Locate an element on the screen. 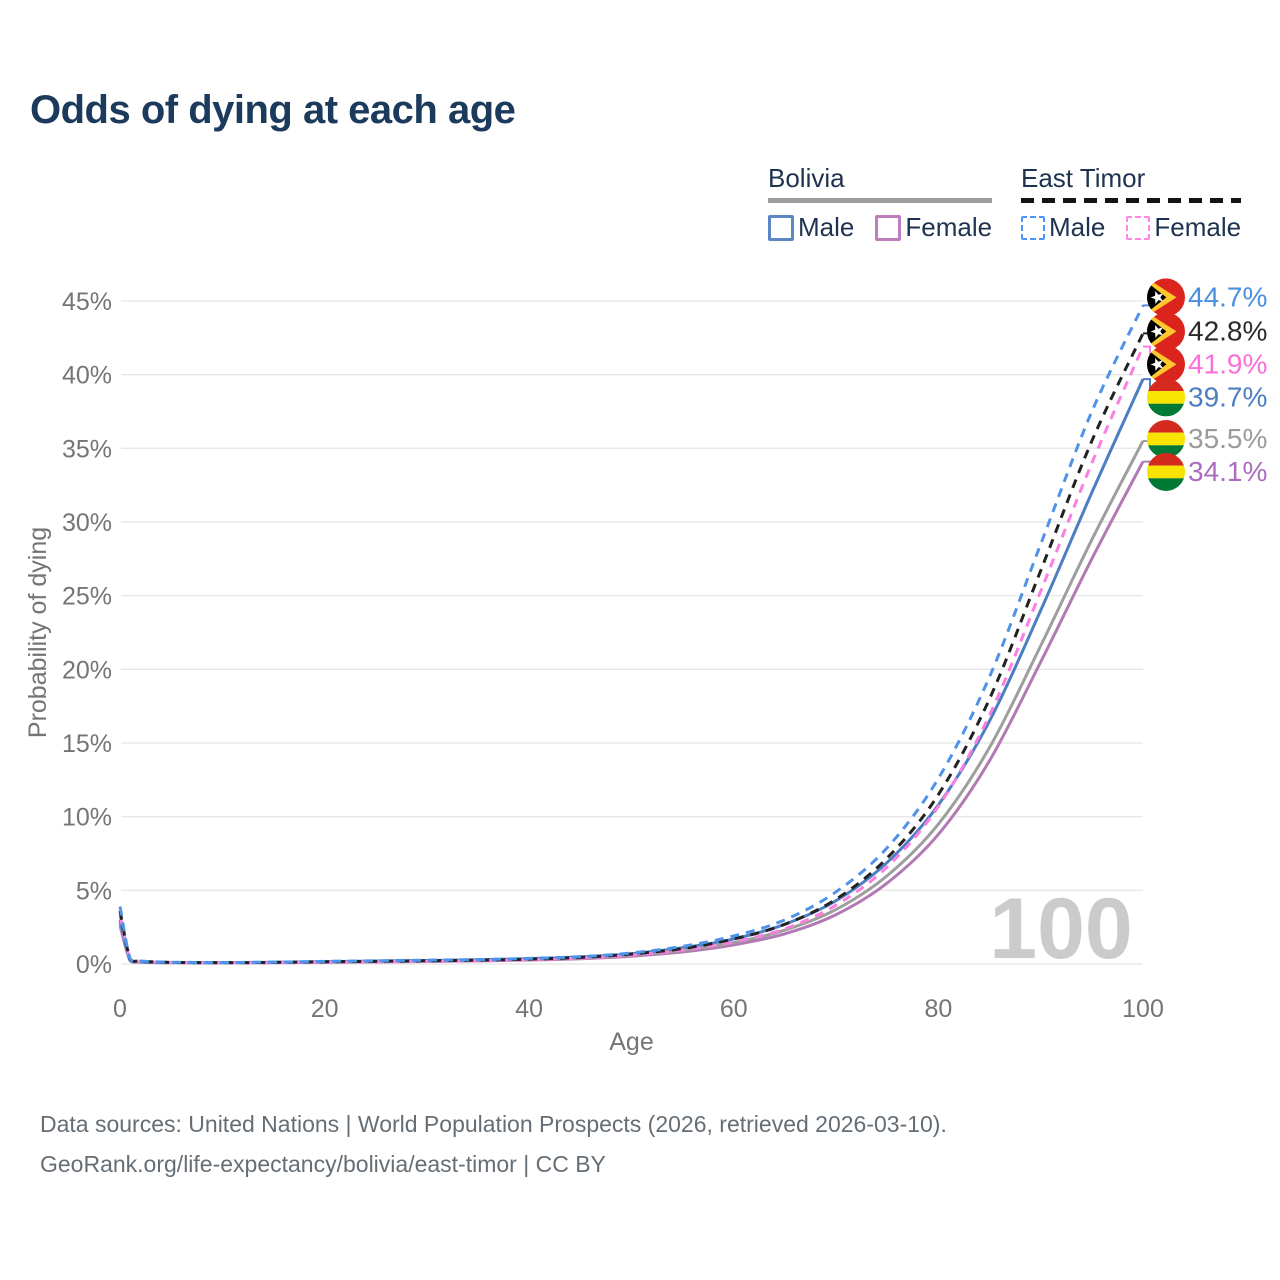 The image size is (1280, 1280). age-watermark: 100 is located at coordinates (1061, 929).